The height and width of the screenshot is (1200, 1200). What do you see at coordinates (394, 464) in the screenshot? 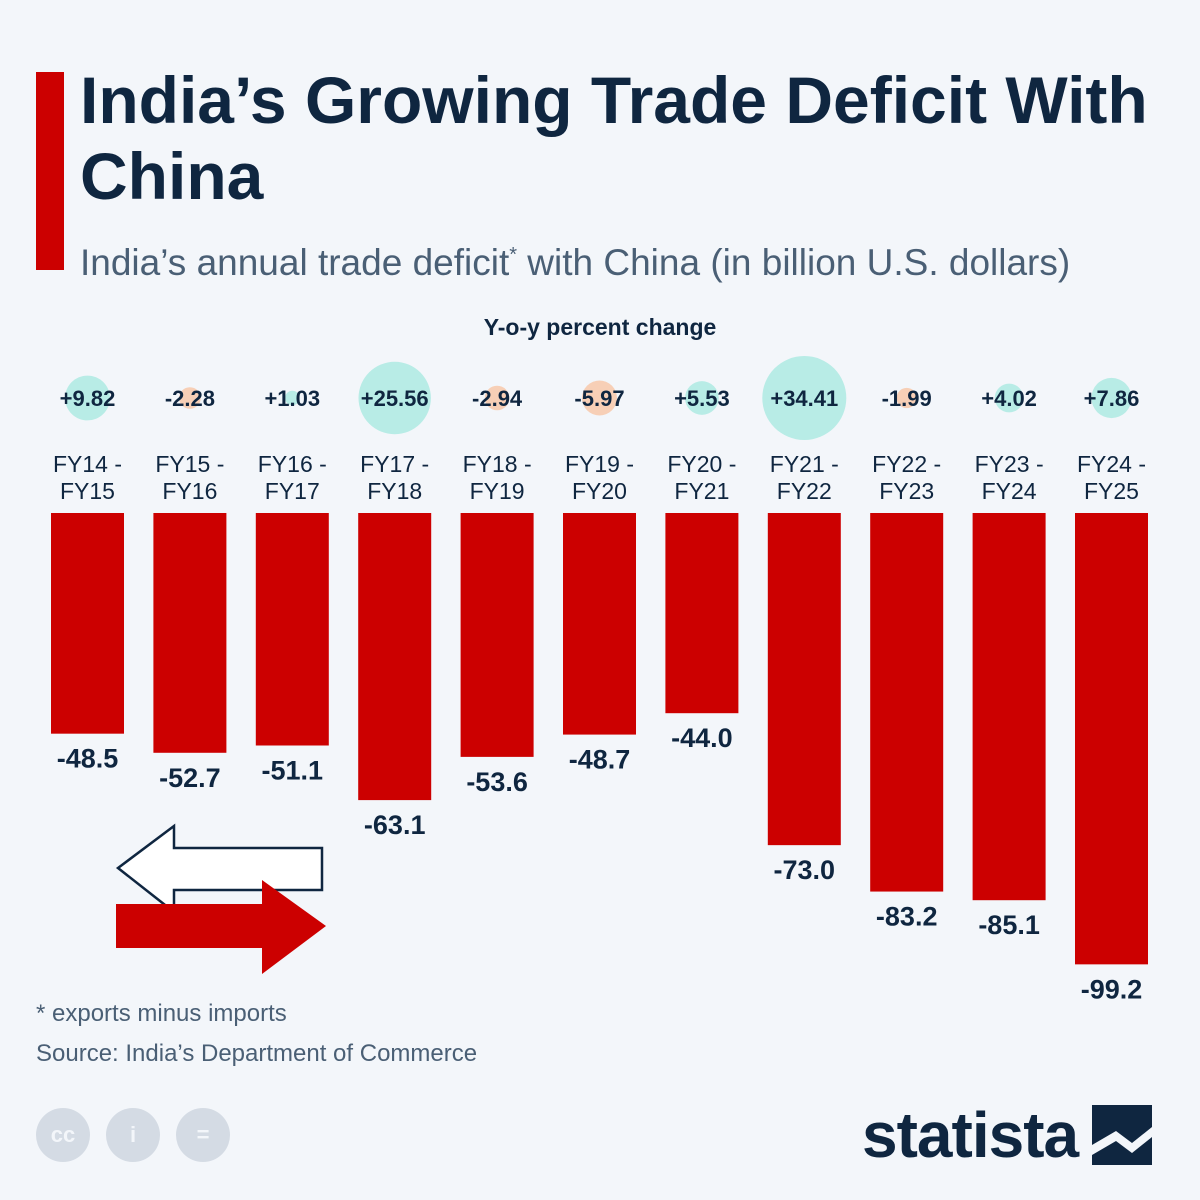
I see `category-label-line1: FY17 -` at bounding box center [394, 464].